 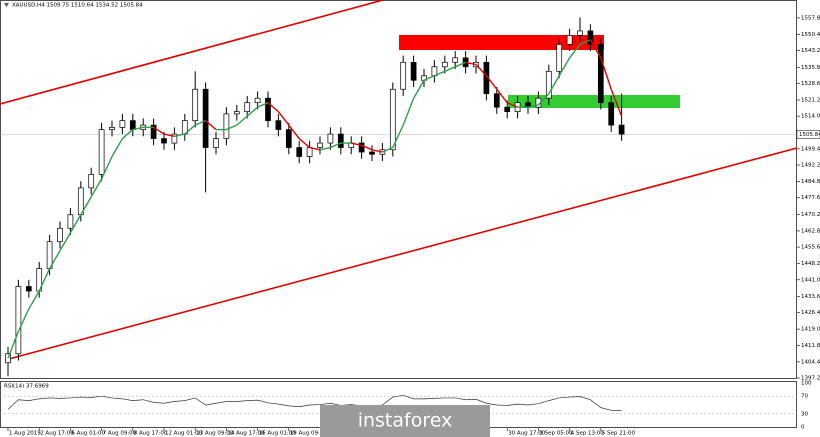 What do you see at coordinates (151, 434) in the screenshot?
I see `x-tick-label: 8 Aug 17:00` at bounding box center [151, 434].